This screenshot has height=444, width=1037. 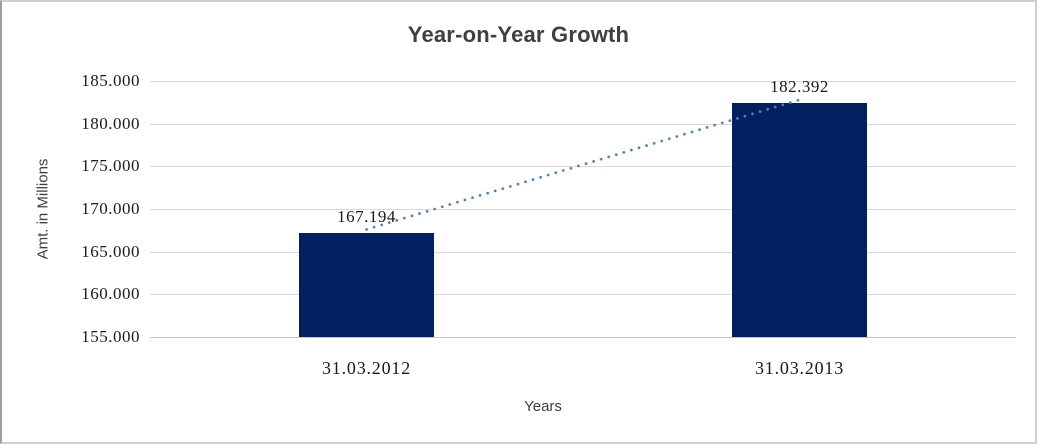 What do you see at coordinates (799, 220) in the screenshot?
I see `bar-31.03.2013` at bounding box center [799, 220].